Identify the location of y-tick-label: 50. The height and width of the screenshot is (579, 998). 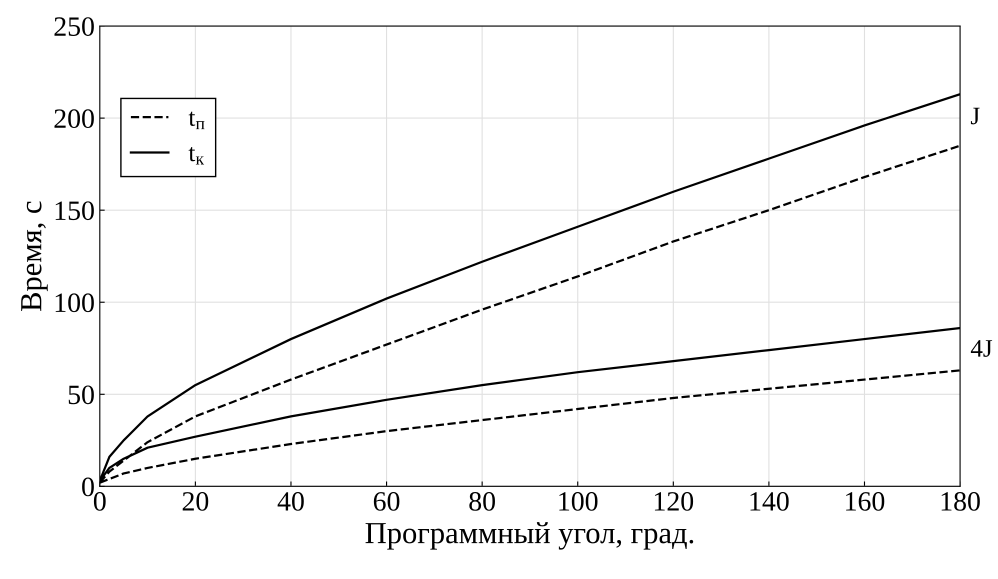
(81, 394).